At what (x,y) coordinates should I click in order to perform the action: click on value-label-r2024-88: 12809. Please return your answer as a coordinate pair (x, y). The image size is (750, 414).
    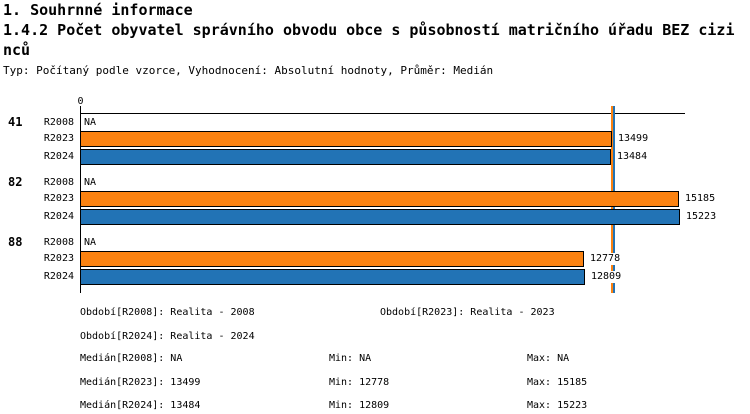
    Looking at the image, I should click on (606, 277).